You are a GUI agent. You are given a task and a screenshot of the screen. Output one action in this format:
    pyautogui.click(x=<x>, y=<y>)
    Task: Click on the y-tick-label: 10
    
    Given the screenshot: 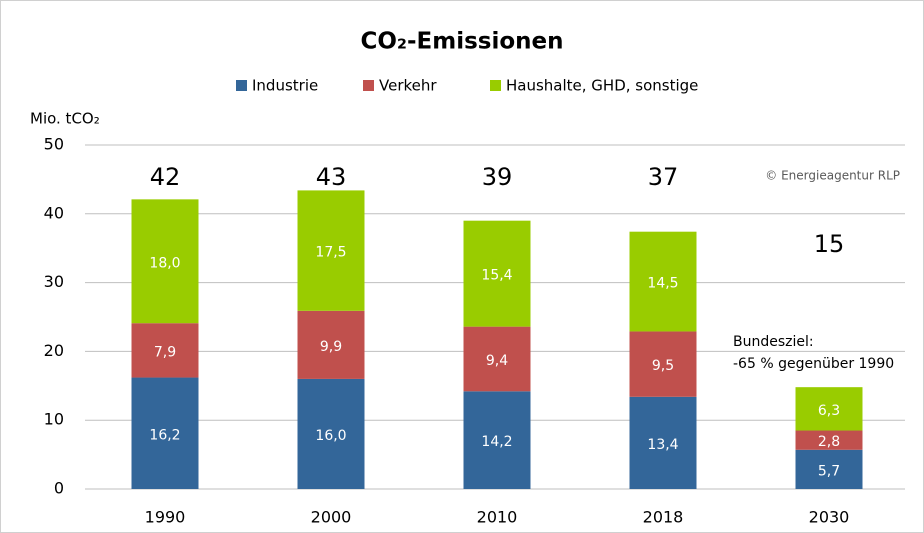 What is the action you would take?
    pyautogui.click(x=54, y=419)
    